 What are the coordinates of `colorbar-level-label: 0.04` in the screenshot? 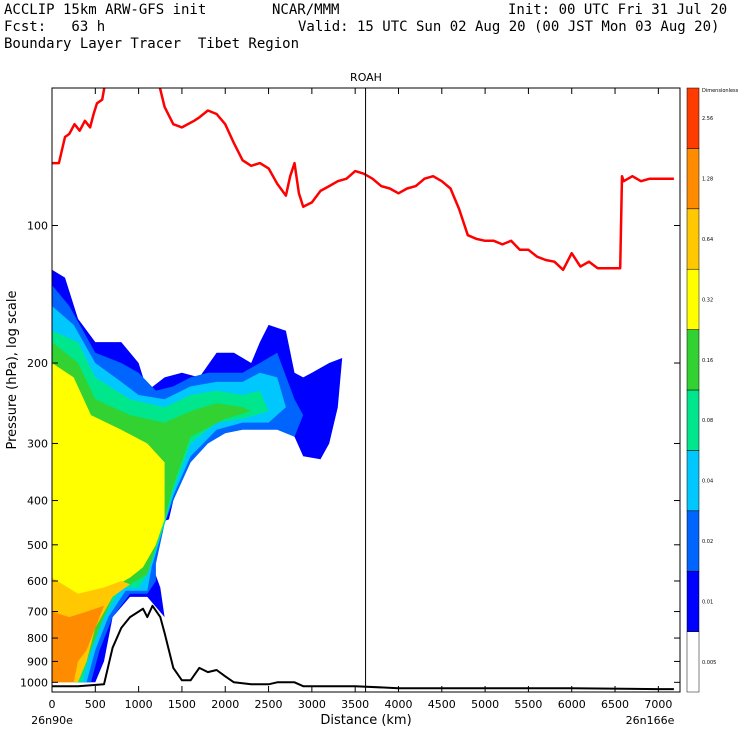 It's located at (707, 482).